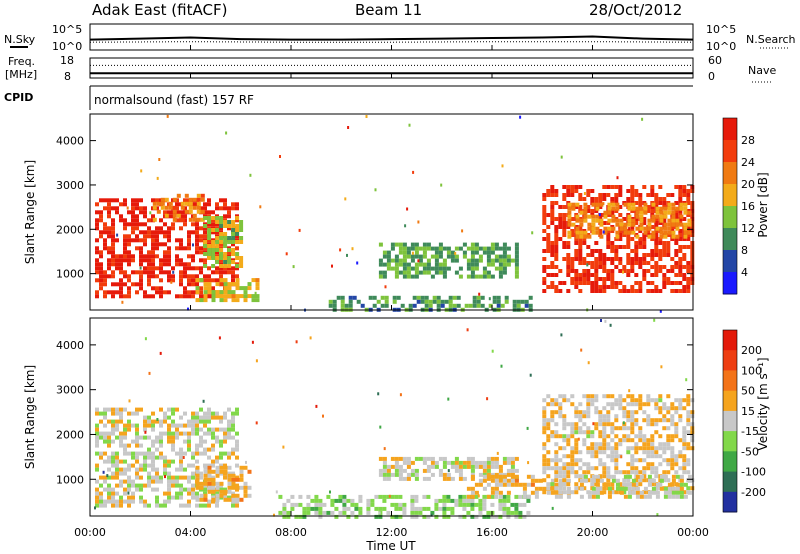  Describe the element at coordinates (67, 46) in the screenshot. I see `nsky-tick-bottom: 10^0` at that location.